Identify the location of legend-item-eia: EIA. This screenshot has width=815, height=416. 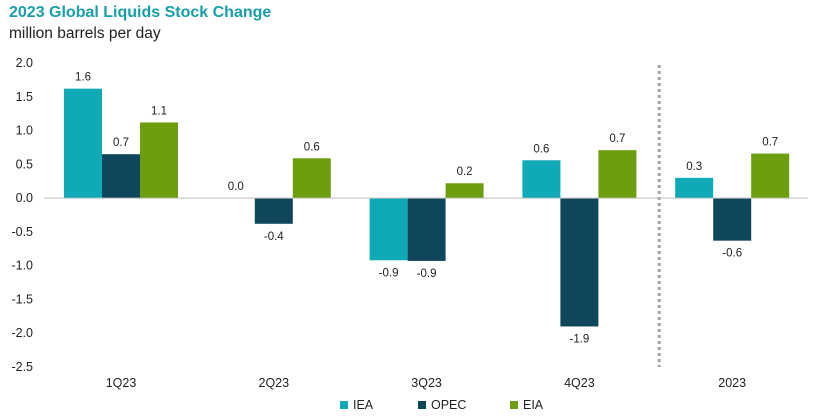
(526, 405).